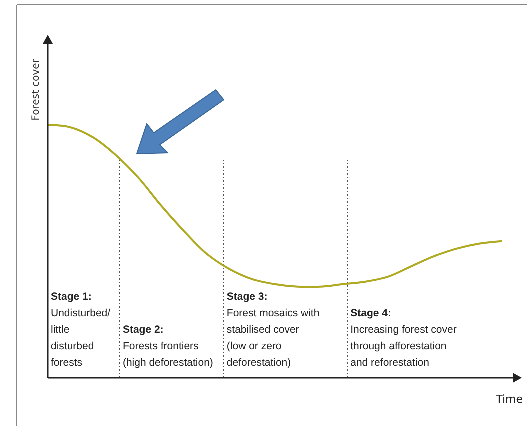 The width and height of the screenshot is (527, 426). Describe the element at coordinates (168, 346) in the screenshot. I see `annotation: Stage 2: Forests frontiers (high deforestation)` at that location.